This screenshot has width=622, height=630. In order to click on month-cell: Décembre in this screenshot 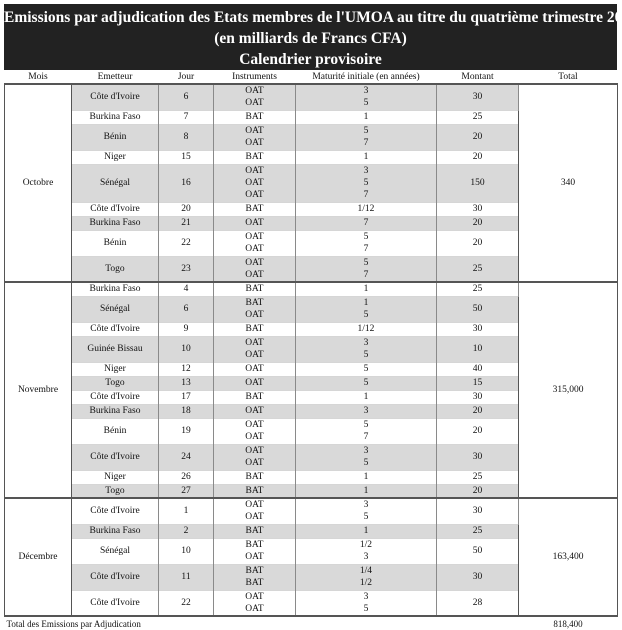, I will do `click(38, 556)`.